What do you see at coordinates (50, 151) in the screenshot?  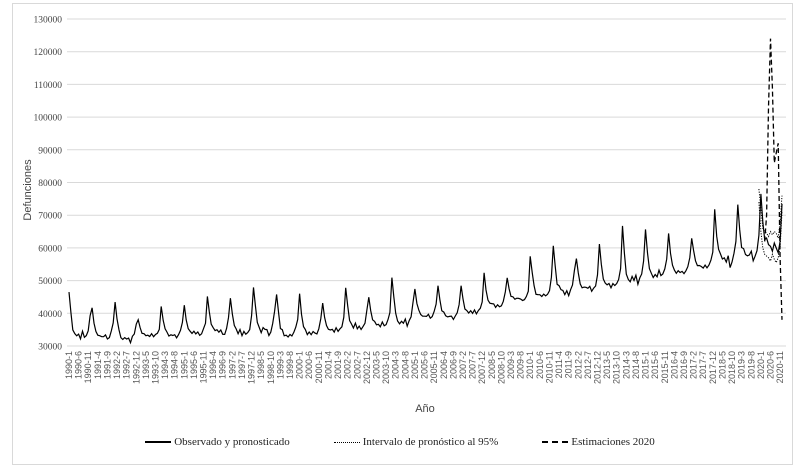 I see `svg-text: 90000` at bounding box center [50, 151].